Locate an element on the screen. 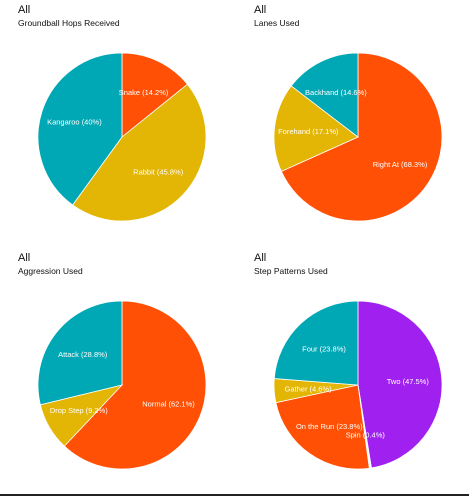 Image resolution: width=469 pixels, height=500 pixels. slice-label-0: Right At (68.3%) is located at coordinates (400, 164).